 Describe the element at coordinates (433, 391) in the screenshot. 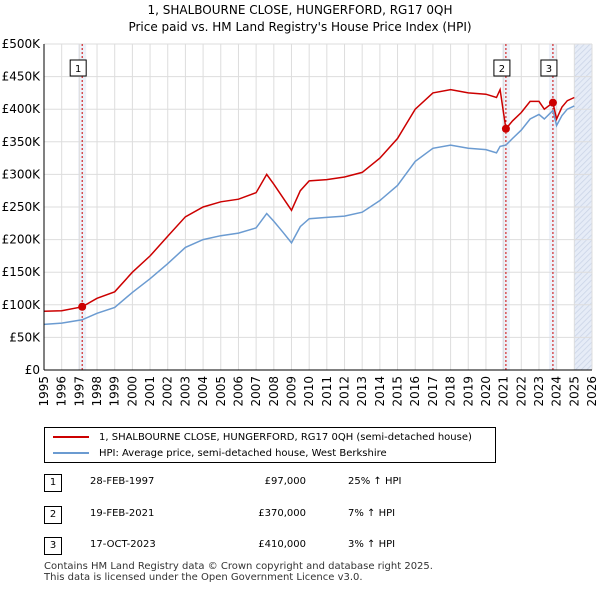

I see `x-tick-label: 2017` at that location.